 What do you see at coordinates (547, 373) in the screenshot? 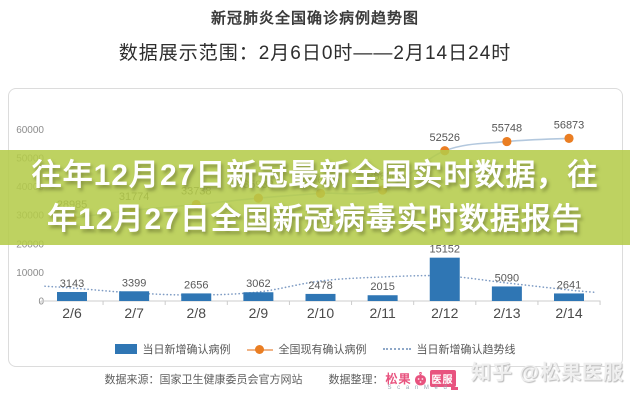
I see `zhihu-watermark: 知乎 @松果医服` at bounding box center [547, 373].